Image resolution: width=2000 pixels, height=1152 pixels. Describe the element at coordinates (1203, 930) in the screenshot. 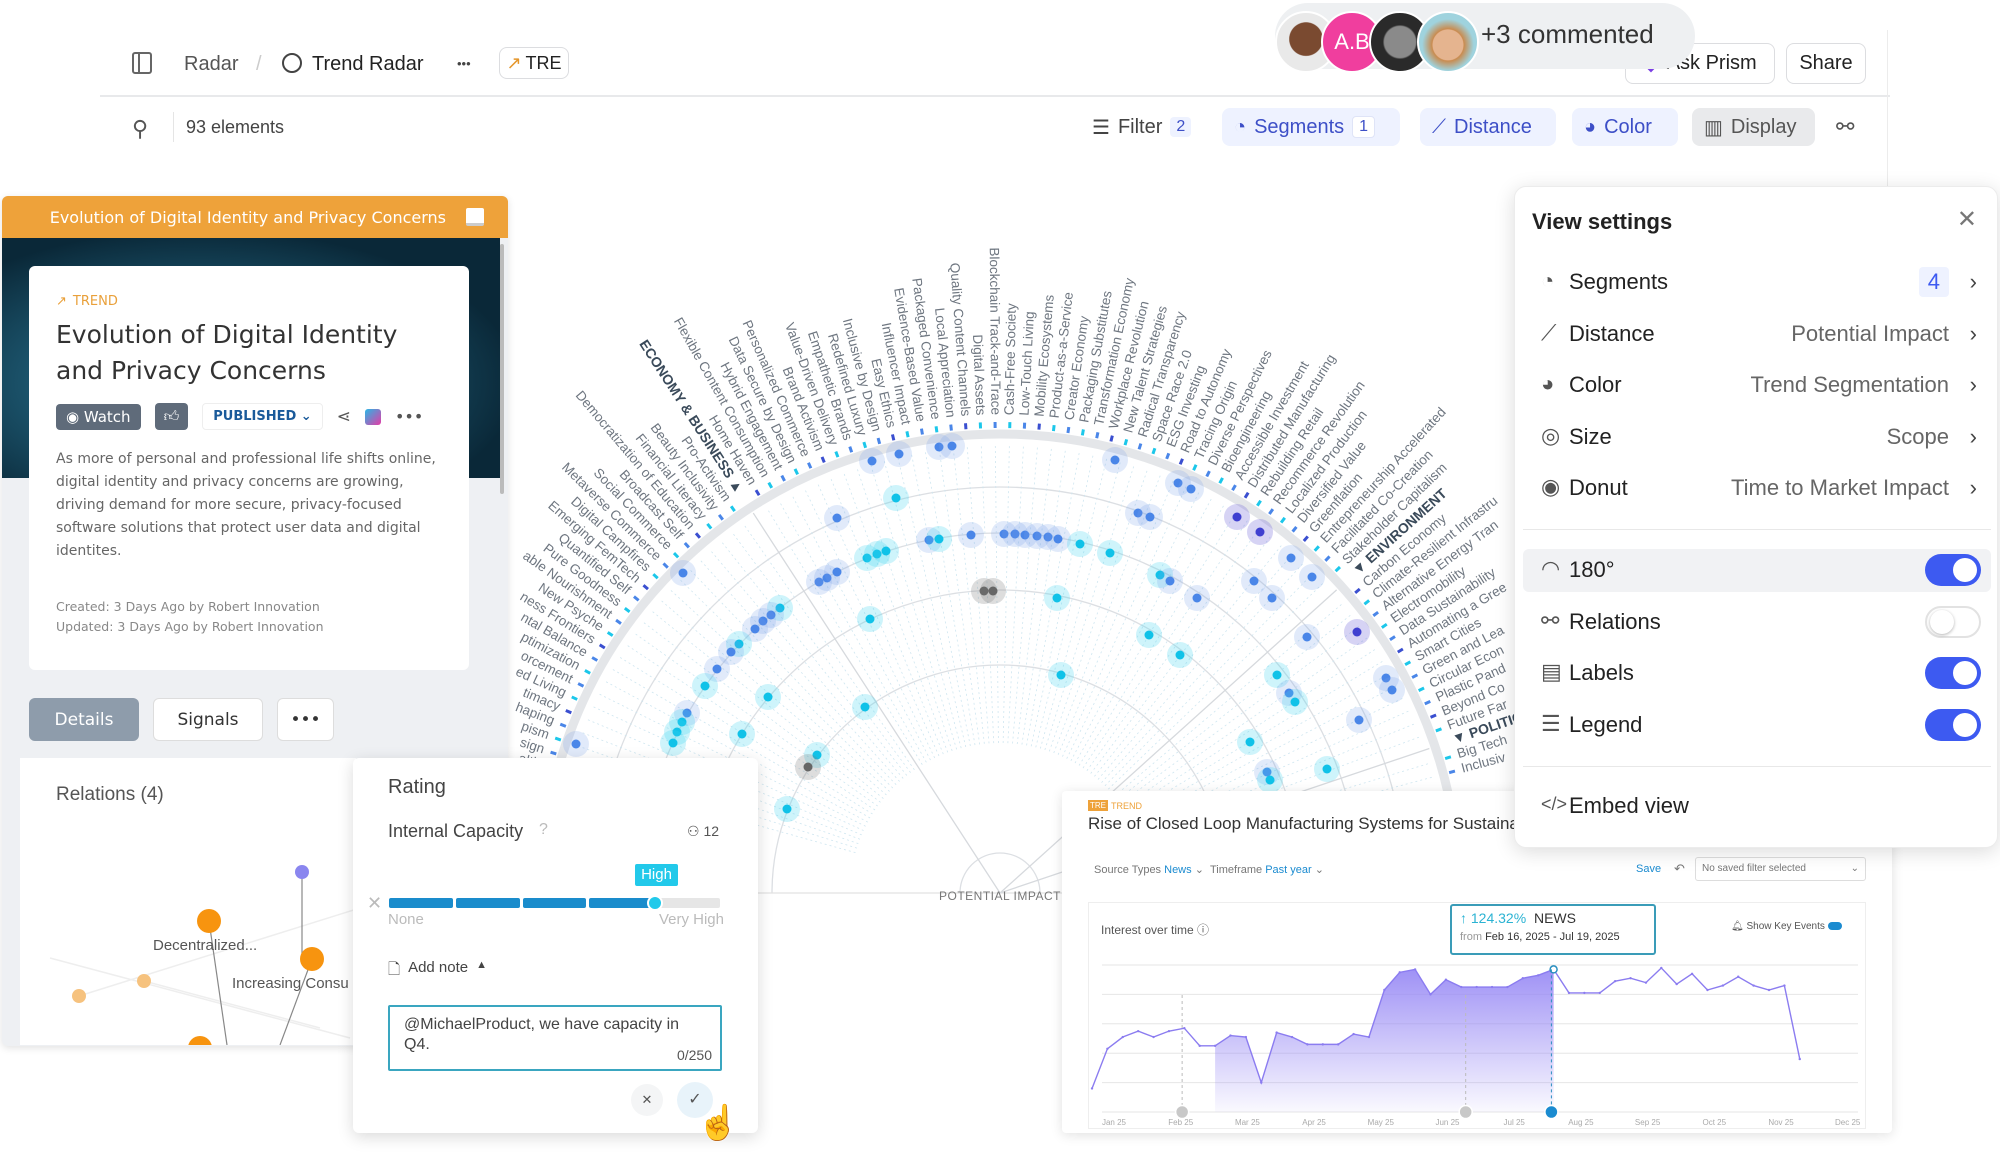

I see `info-icon: ⓘ` at that location.